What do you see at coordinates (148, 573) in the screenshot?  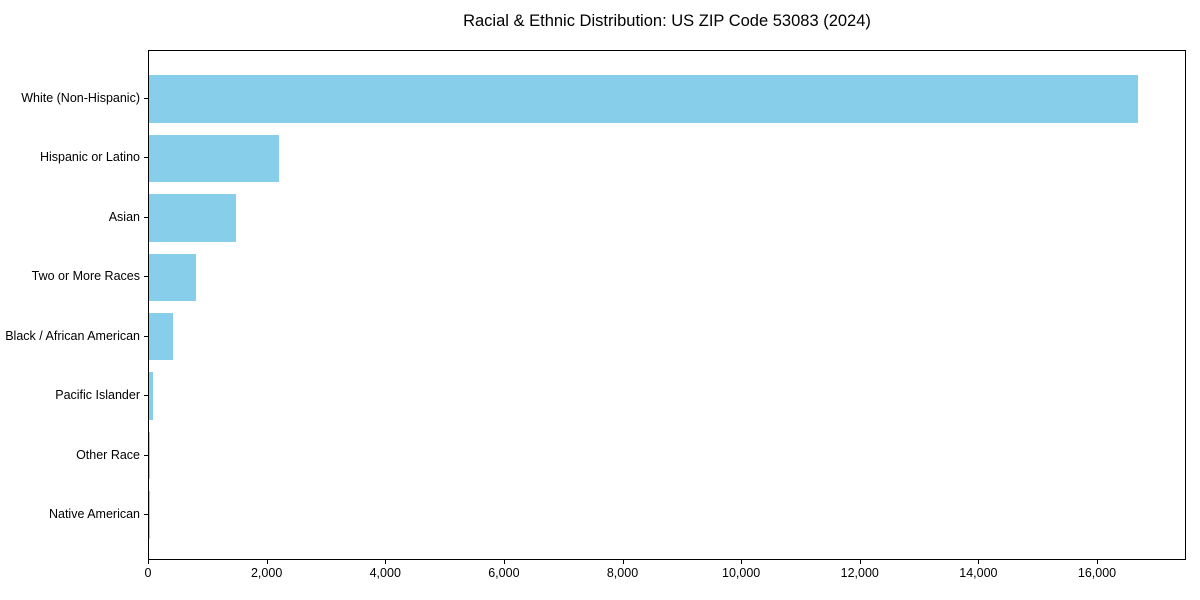 I see `xtick-label-0: 0` at bounding box center [148, 573].